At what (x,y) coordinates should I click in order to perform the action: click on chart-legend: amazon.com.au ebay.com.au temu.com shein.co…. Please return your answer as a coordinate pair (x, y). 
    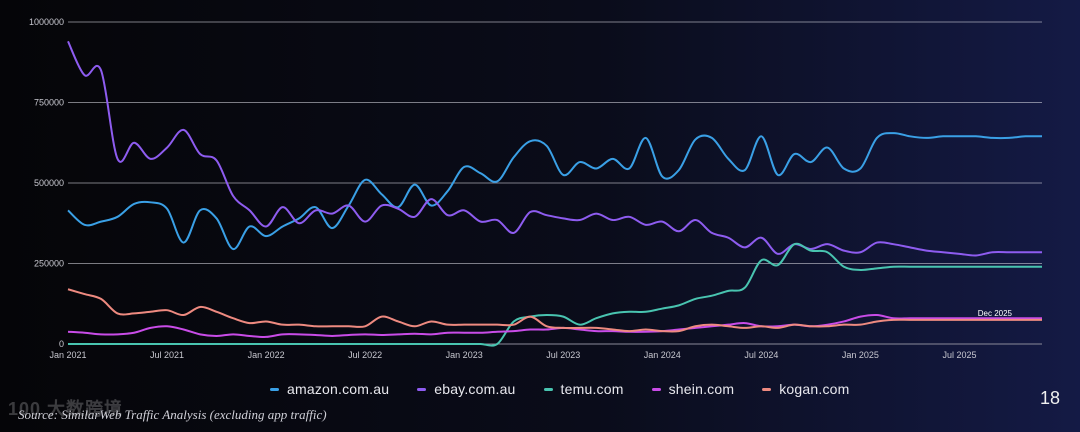
    Looking at the image, I should click on (560, 389).